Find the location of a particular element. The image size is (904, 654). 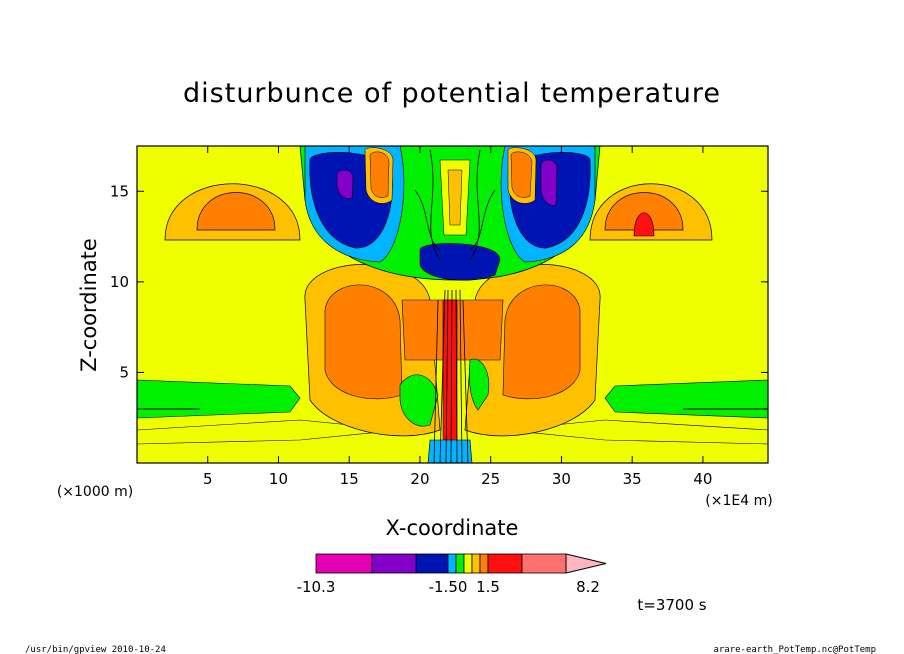

colorbar-label-pos: 1.5 is located at coordinates (488, 587).